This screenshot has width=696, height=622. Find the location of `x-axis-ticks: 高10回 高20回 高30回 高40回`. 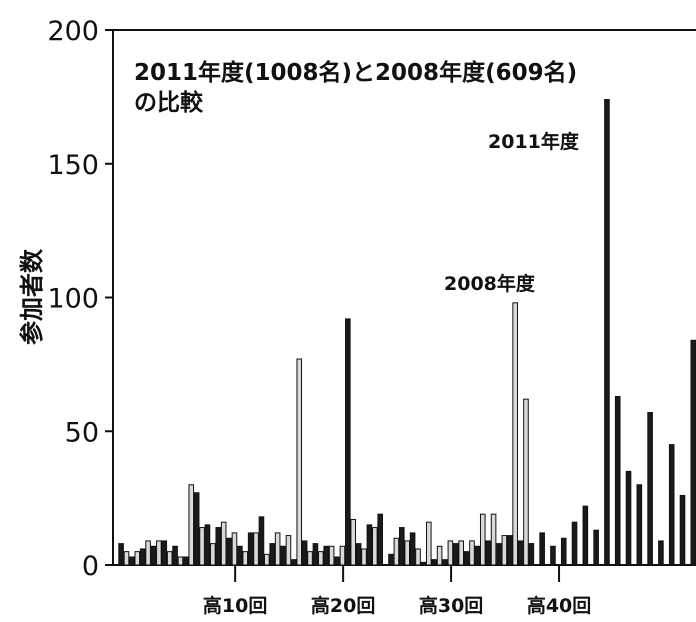

x-axis-ticks: 高10回 高20回 高30回 高40回 is located at coordinates (397, 591).